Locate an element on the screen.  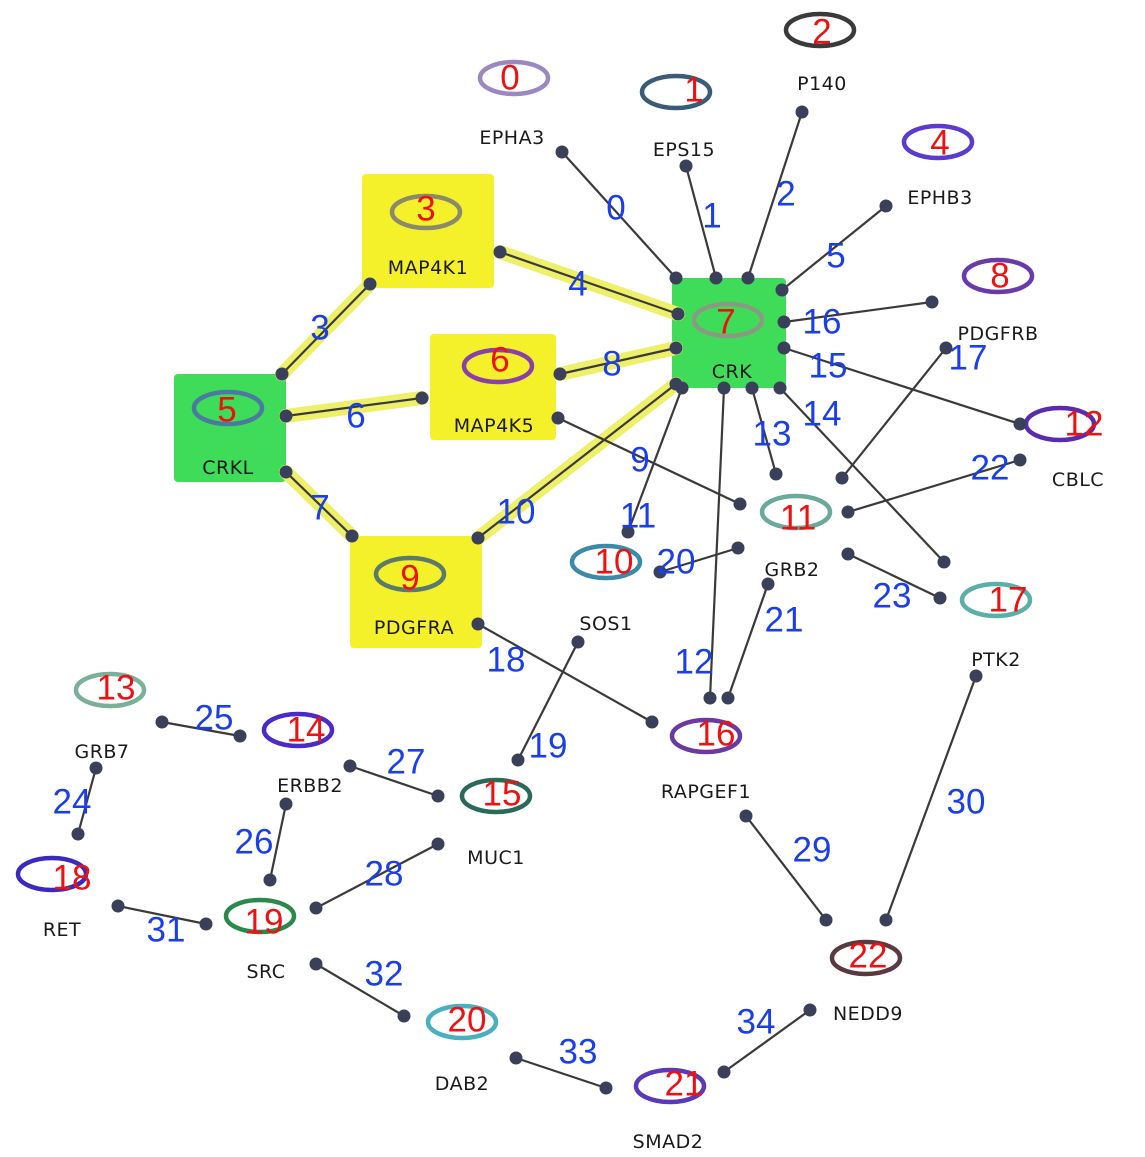
edge-32-endpoint-b is located at coordinates (404, 1016).